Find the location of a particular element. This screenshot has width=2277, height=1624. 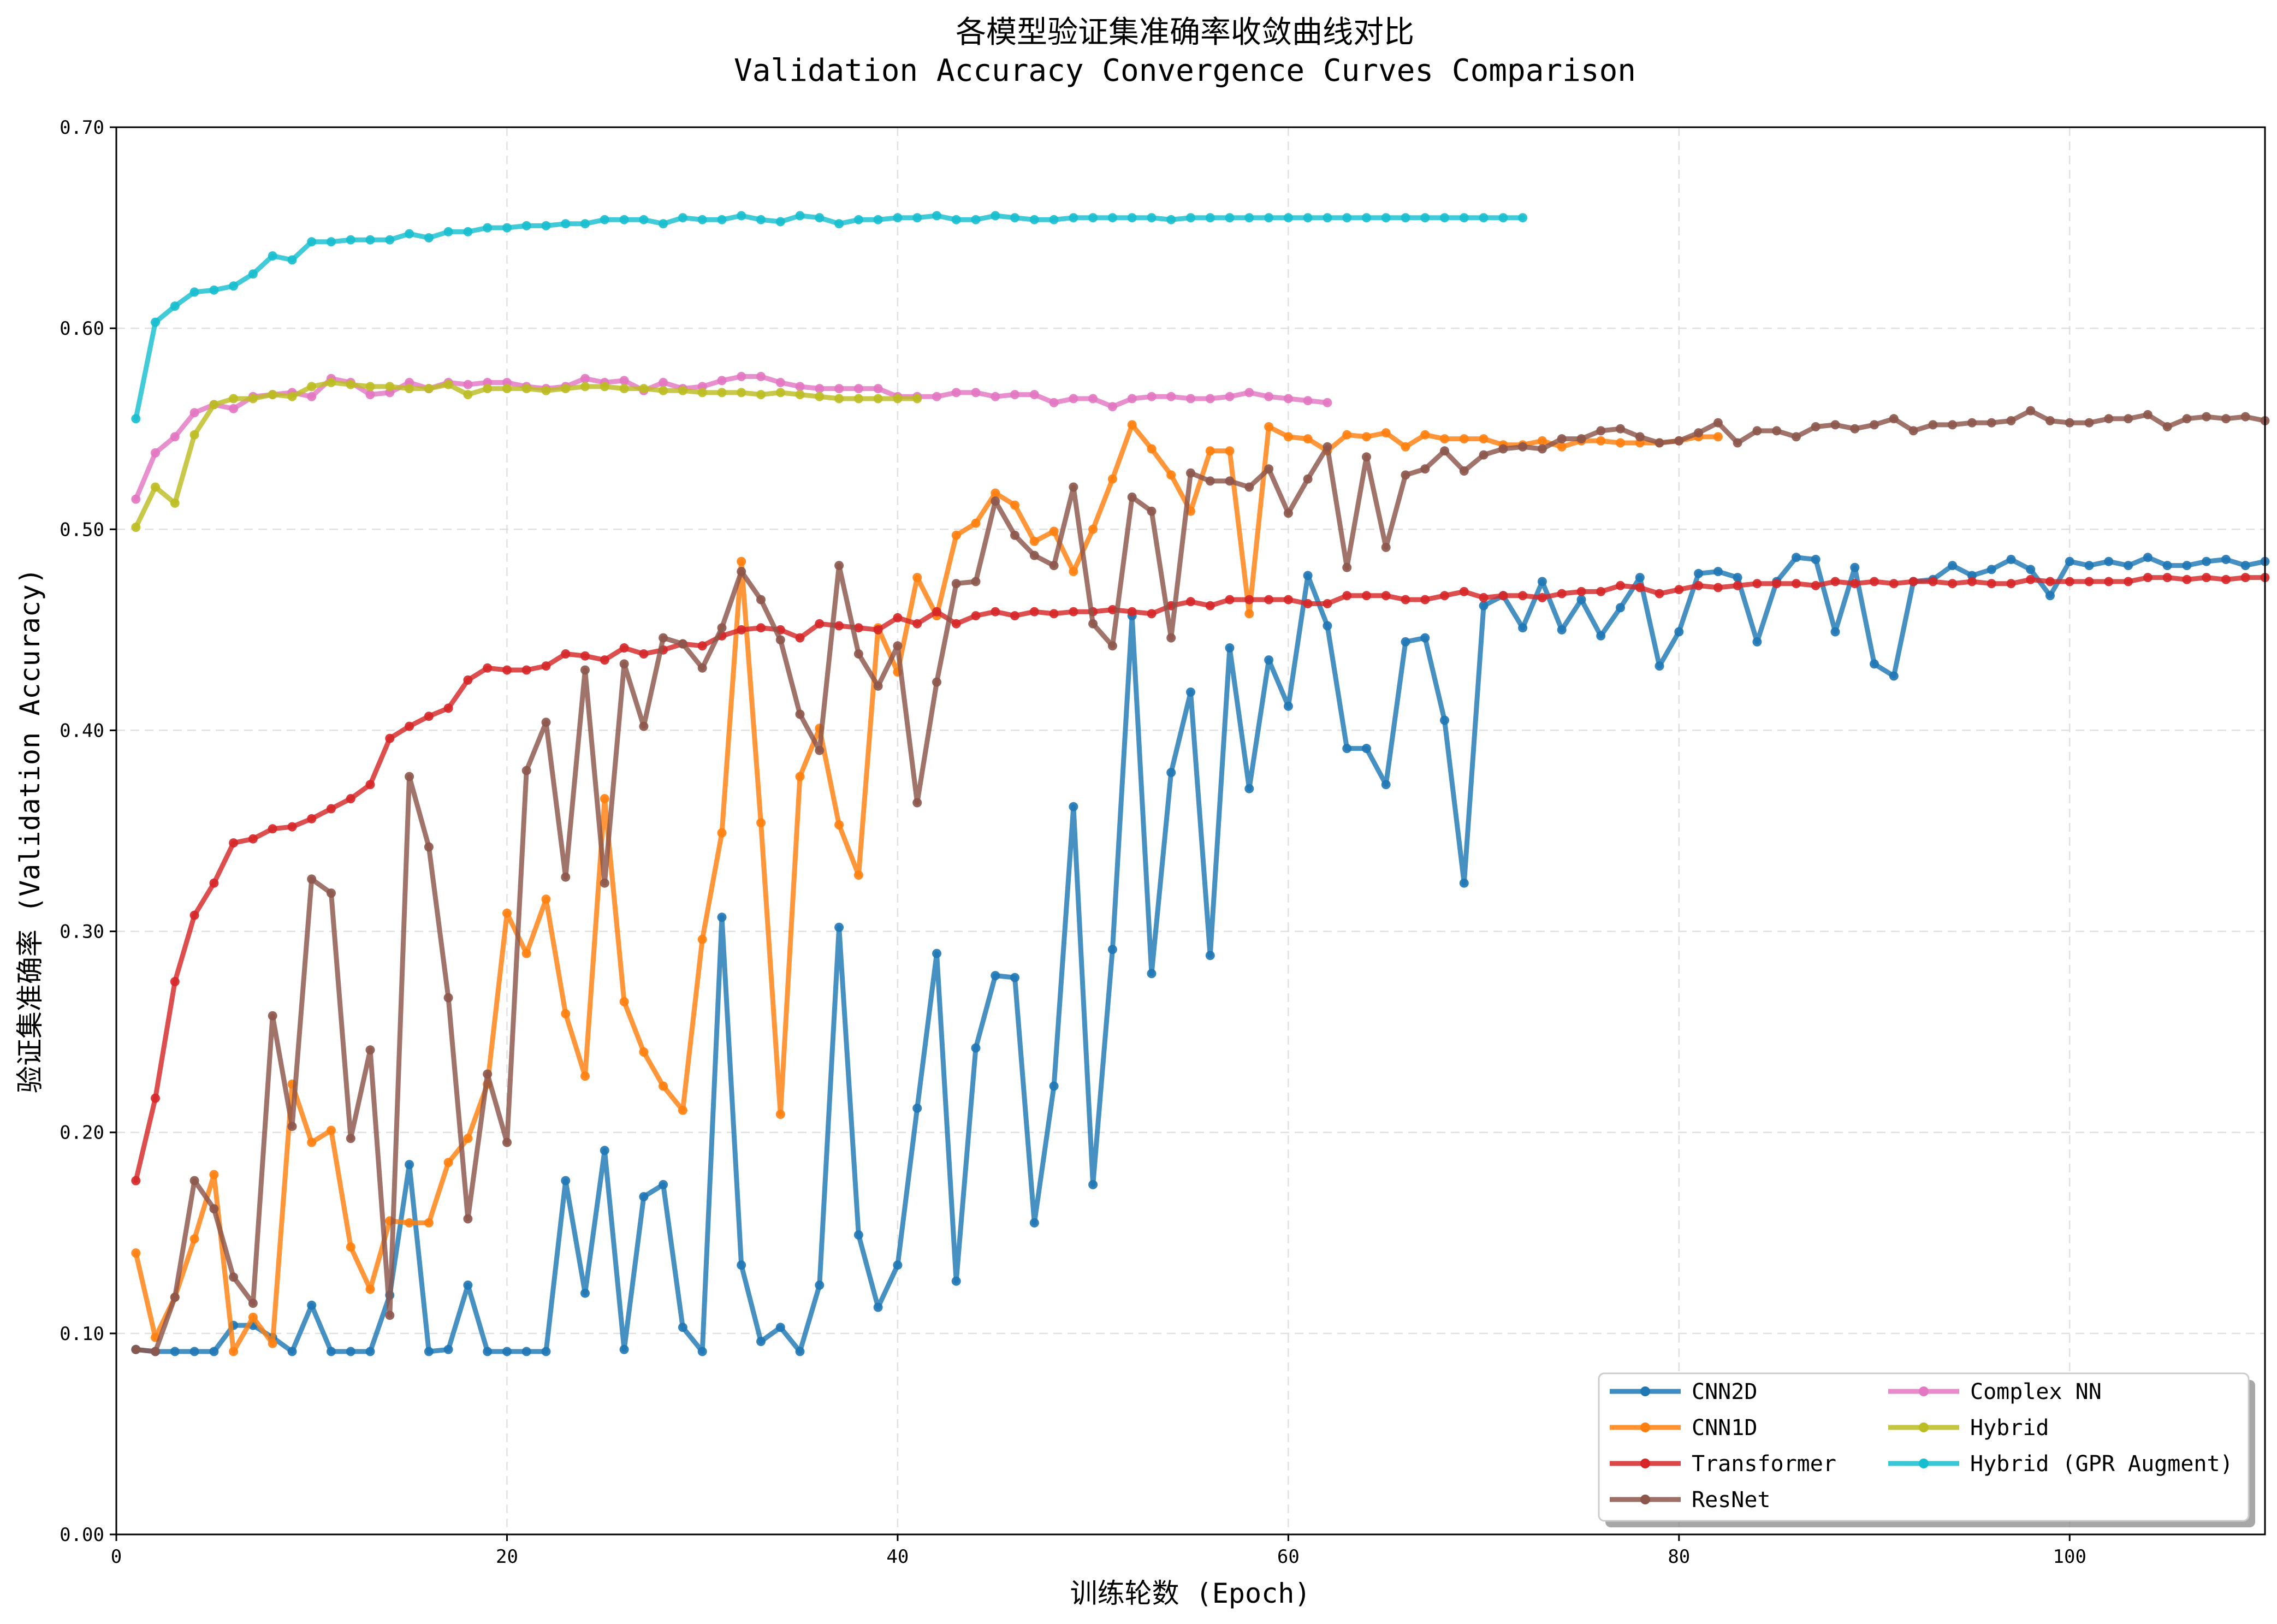

x-tick-label: 100 is located at coordinates (2069, 1557).